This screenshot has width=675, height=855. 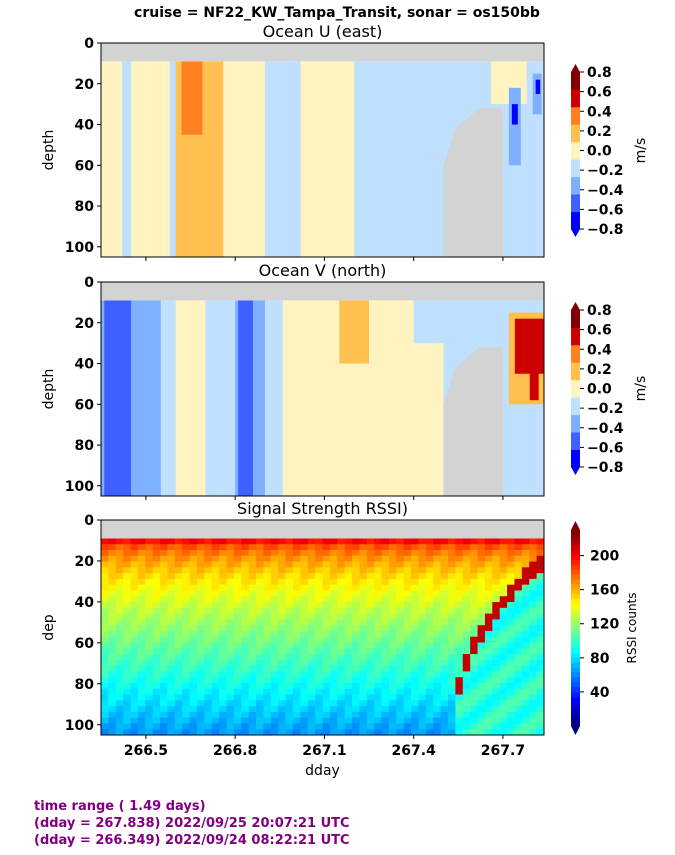 I want to click on y-tick-label: 40, so click(x=85, y=365).